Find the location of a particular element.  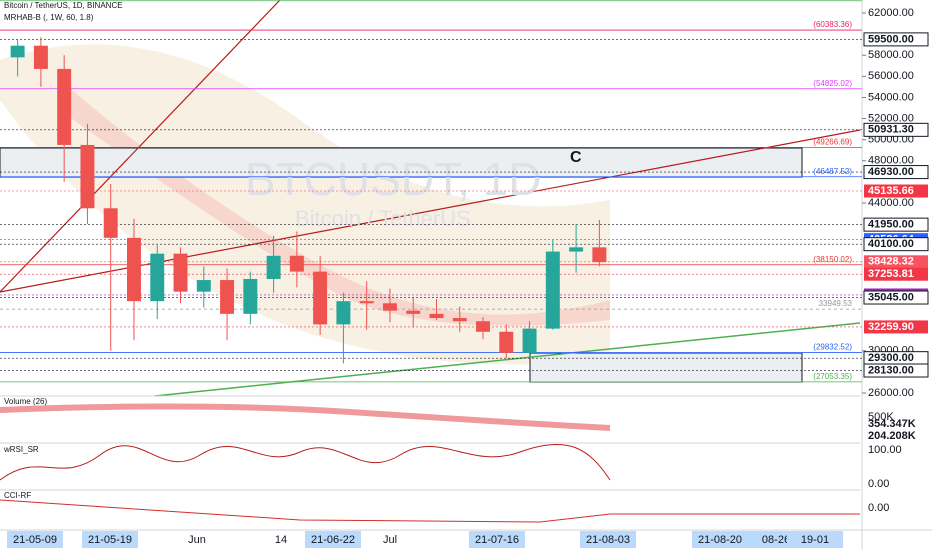

trend-line is located at coordinates (507, 359).